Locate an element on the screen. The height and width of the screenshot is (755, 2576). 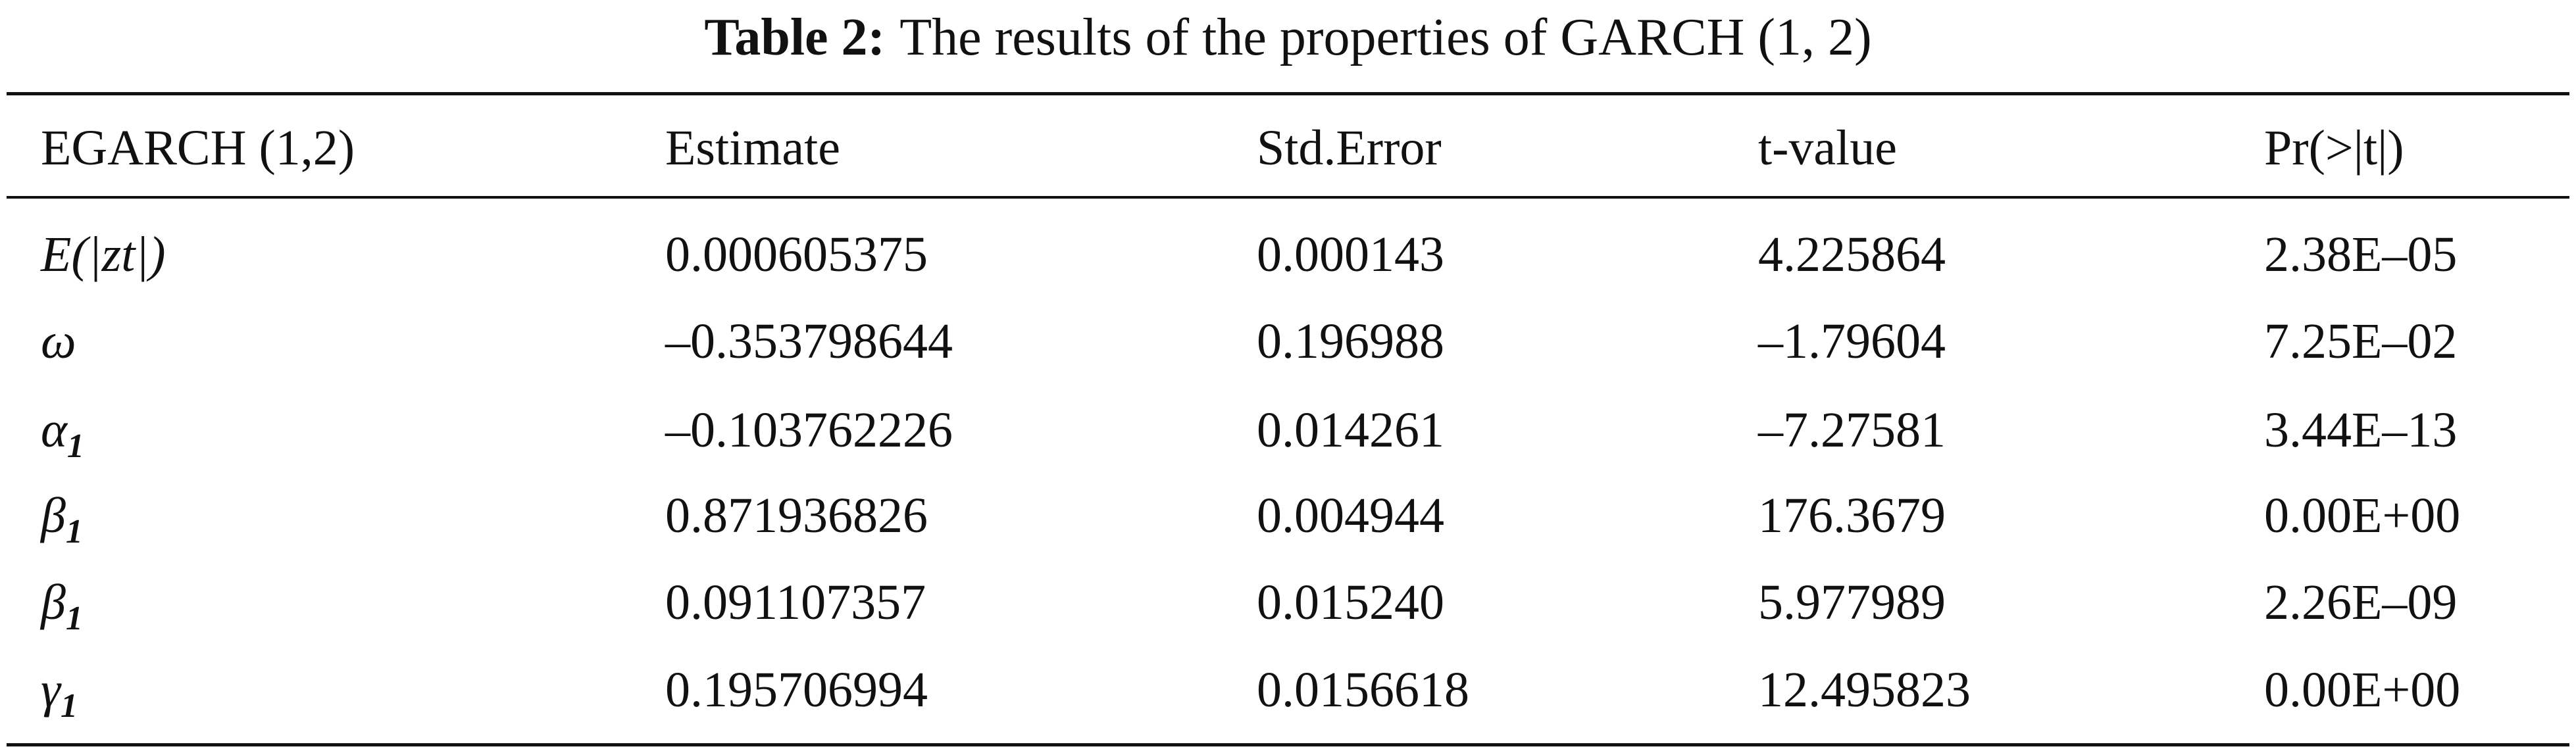
row-label: γ1 is located at coordinates (59, 698).